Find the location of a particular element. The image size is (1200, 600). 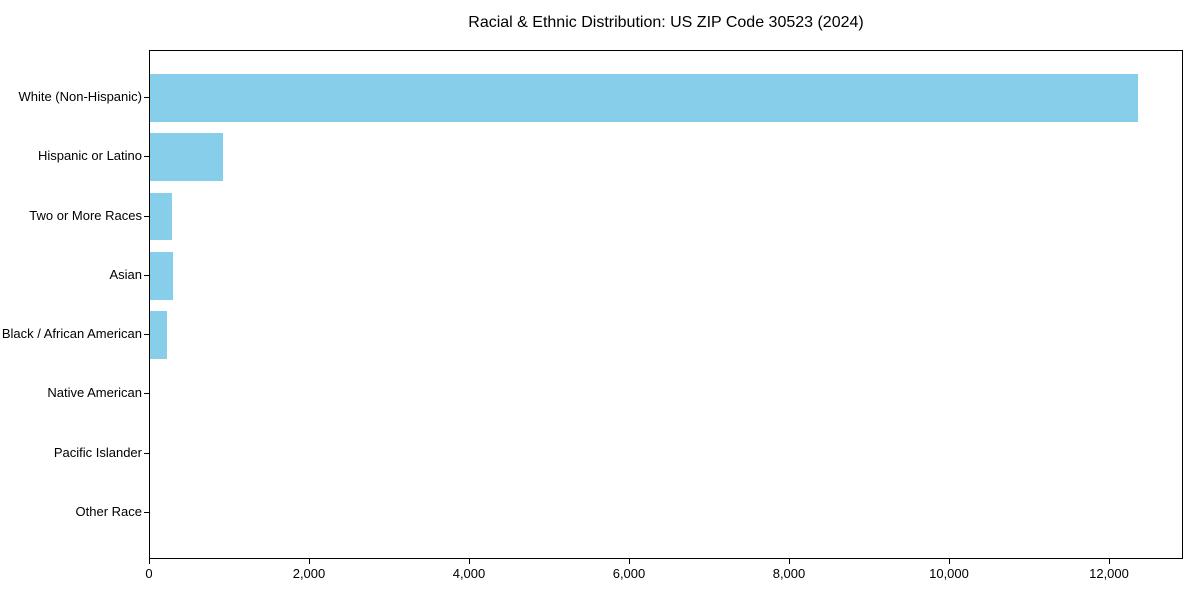

y-tick-label: Hispanic or Latino is located at coordinates (89, 156).